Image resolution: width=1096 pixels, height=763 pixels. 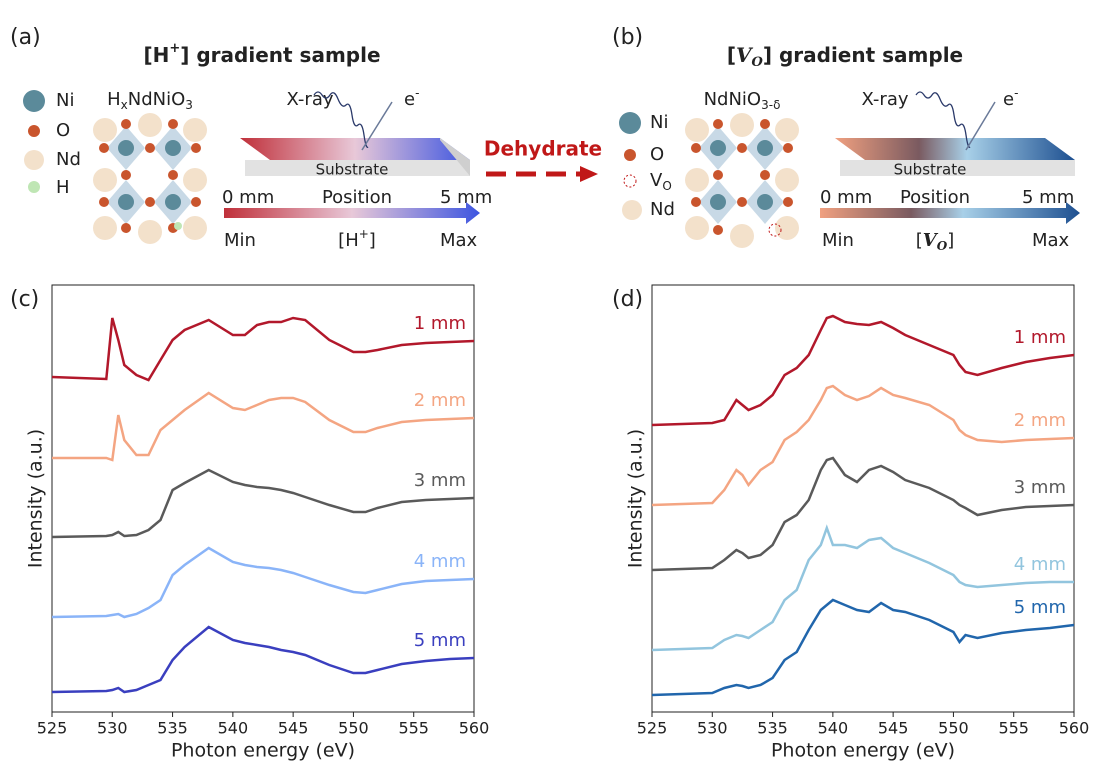 I want to click on legend-h, so click(x=34, y=187).